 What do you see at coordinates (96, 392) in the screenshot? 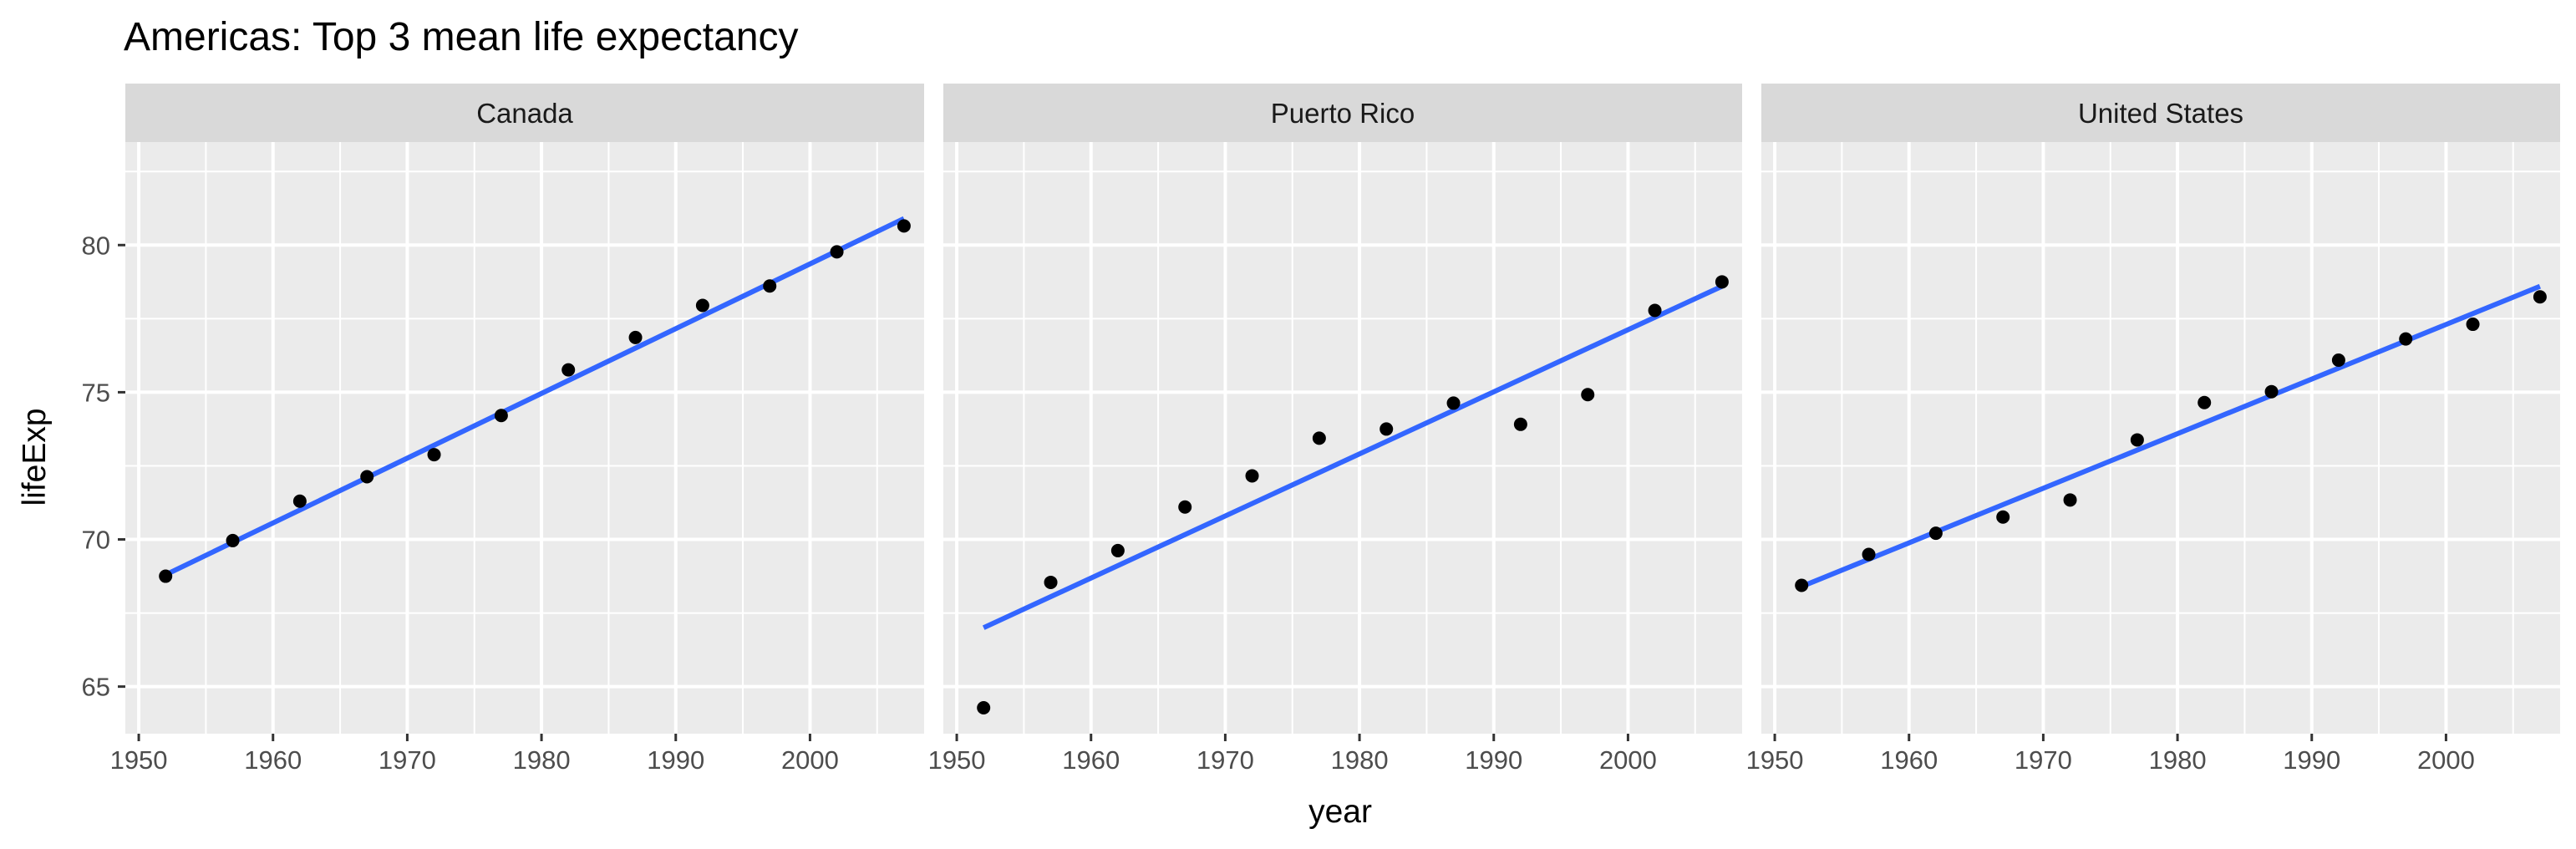
I see `y-tick-label: 75` at bounding box center [96, 392].